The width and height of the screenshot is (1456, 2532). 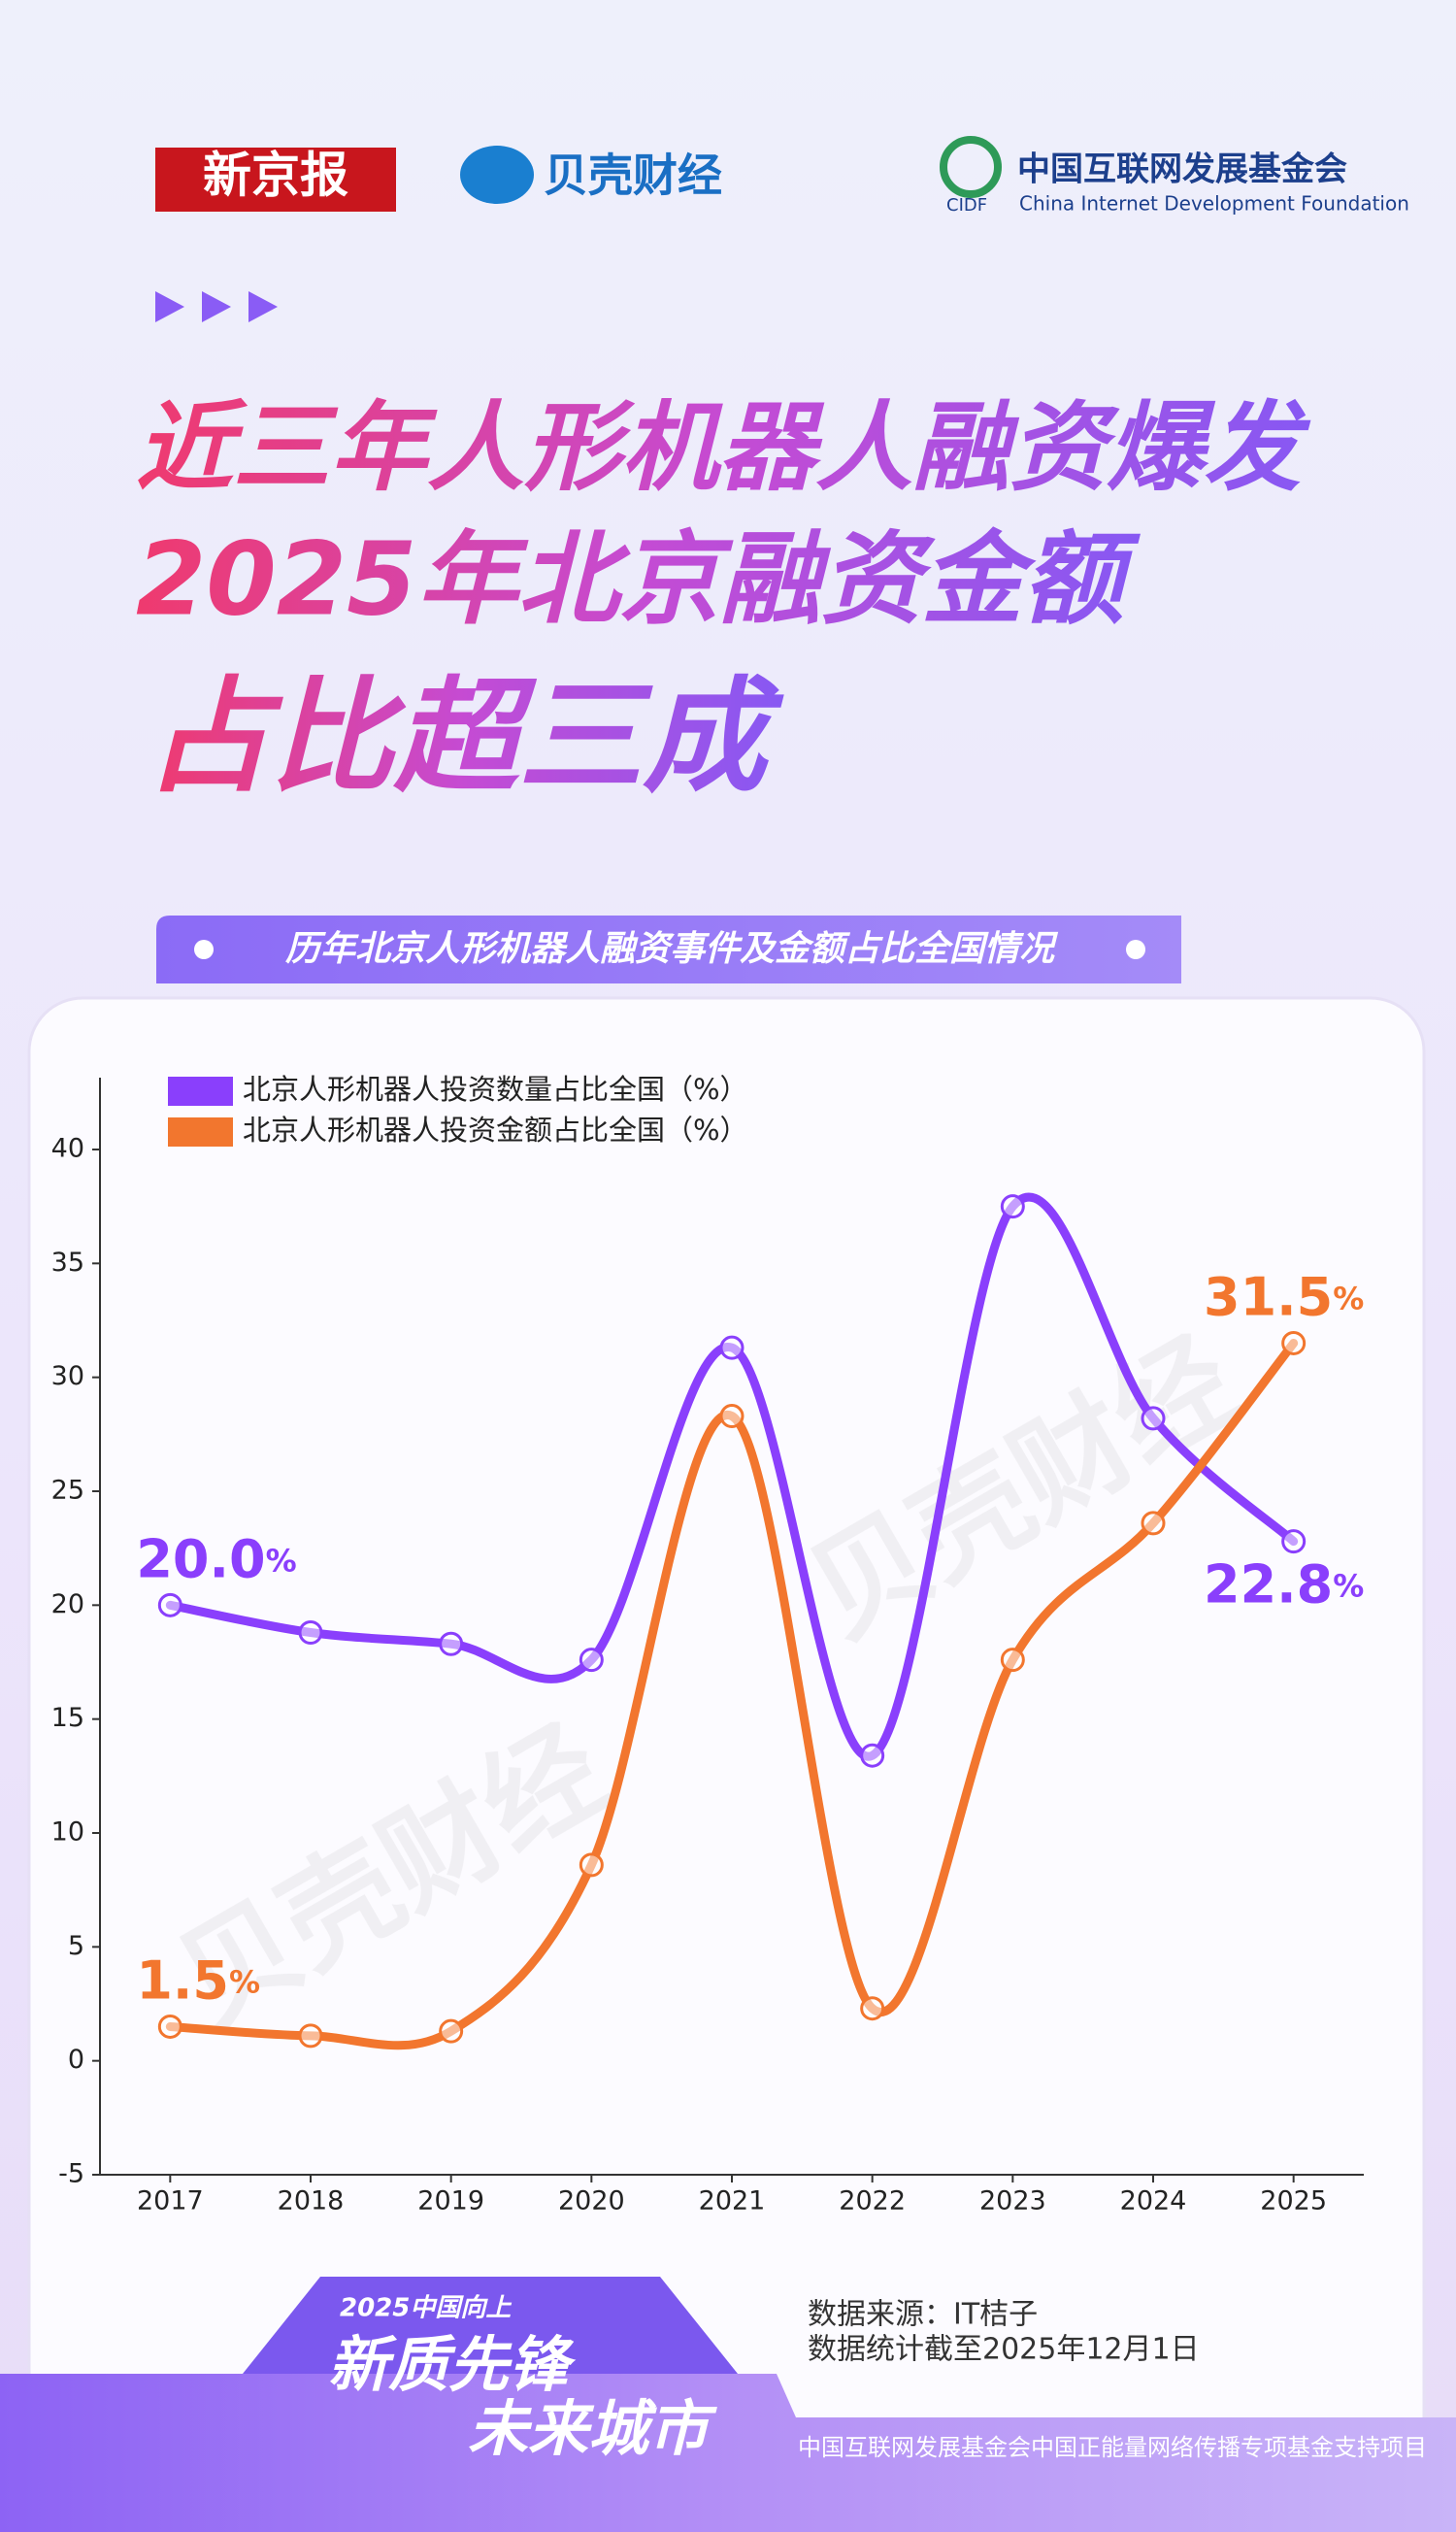 I want to click on x-tick-label: 2017, so click(x=170, y=2201).